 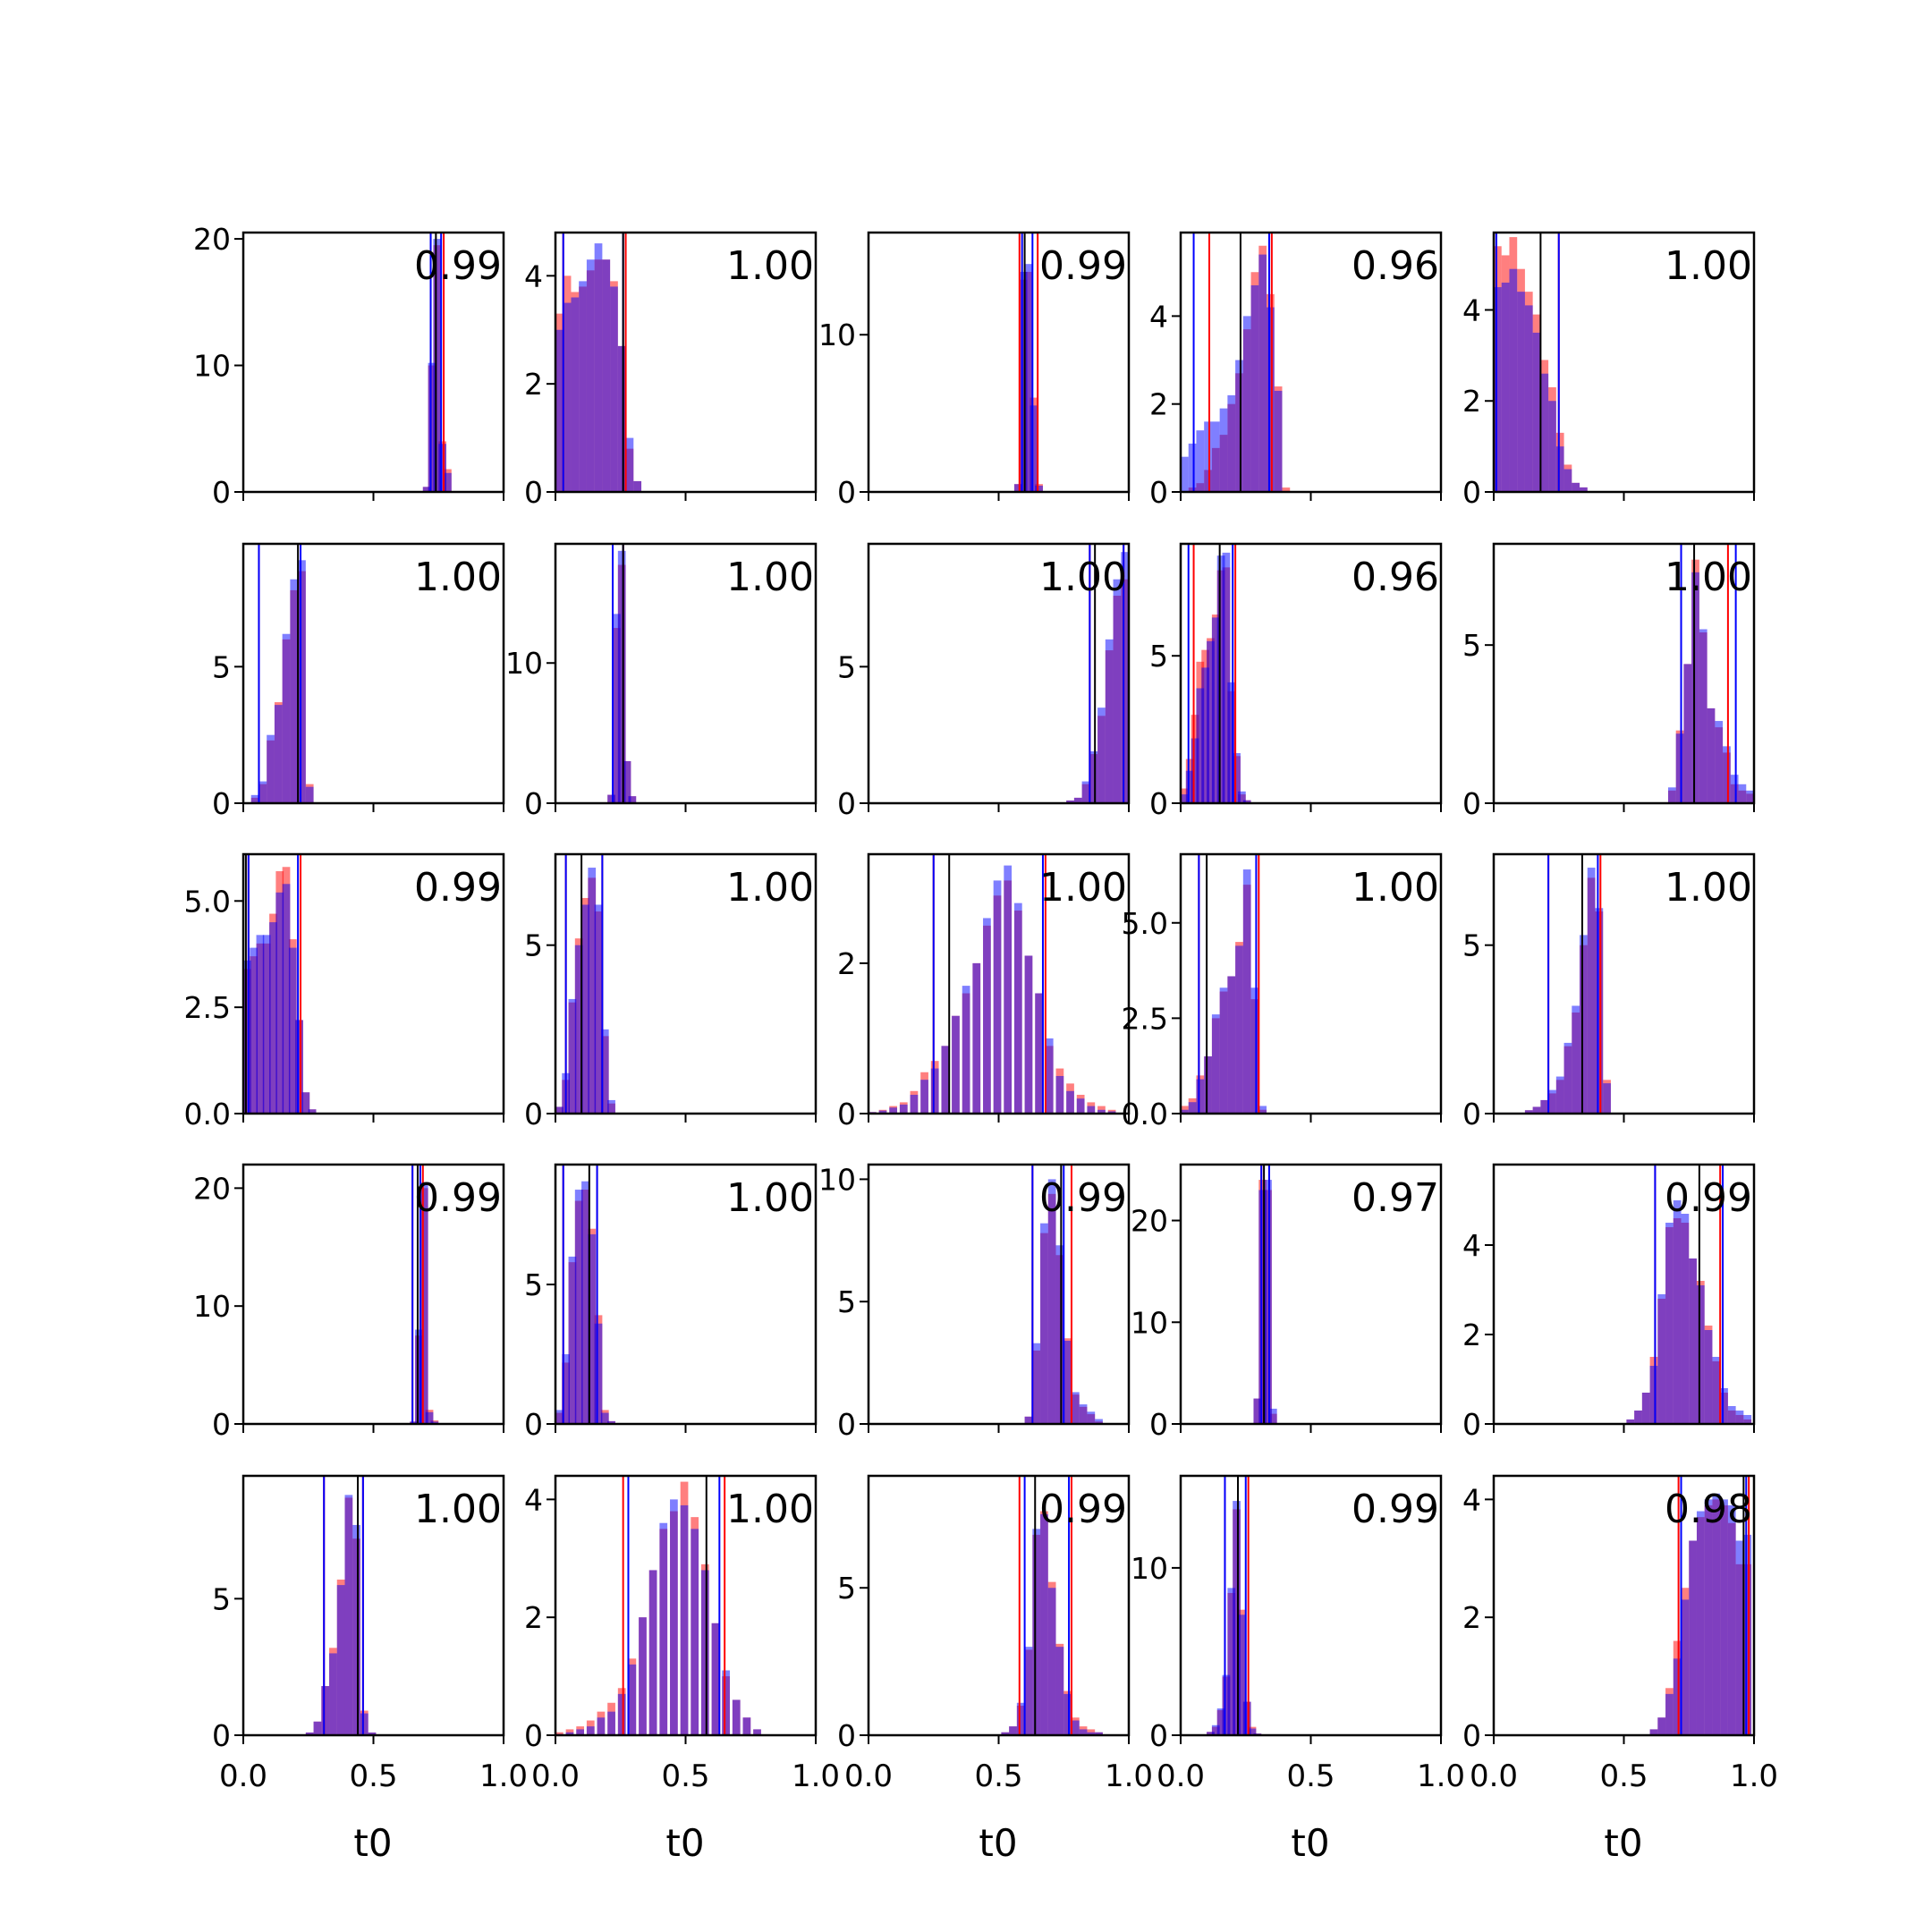 I want to click on histogram-panel: 0 2 4 1.00, so click(x=671, y=370).